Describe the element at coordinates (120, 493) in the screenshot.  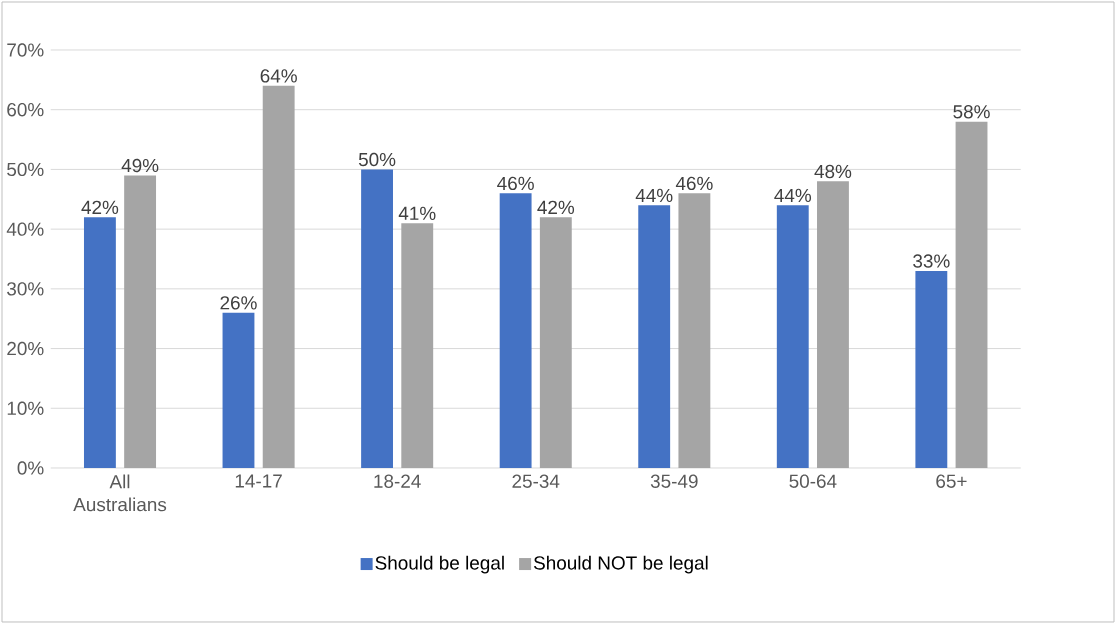
I see `x-tick-label: All Australians` at that location.